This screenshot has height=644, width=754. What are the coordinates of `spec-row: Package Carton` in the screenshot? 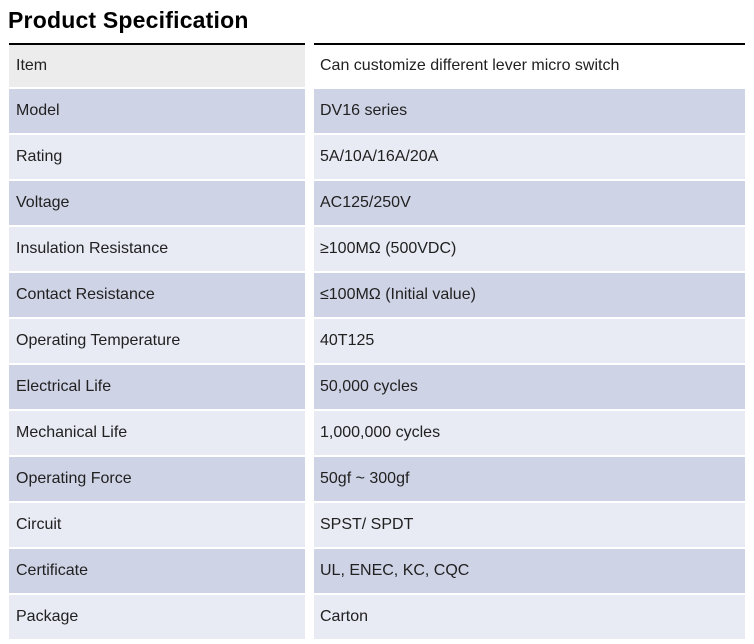 It's located at (377, 617).